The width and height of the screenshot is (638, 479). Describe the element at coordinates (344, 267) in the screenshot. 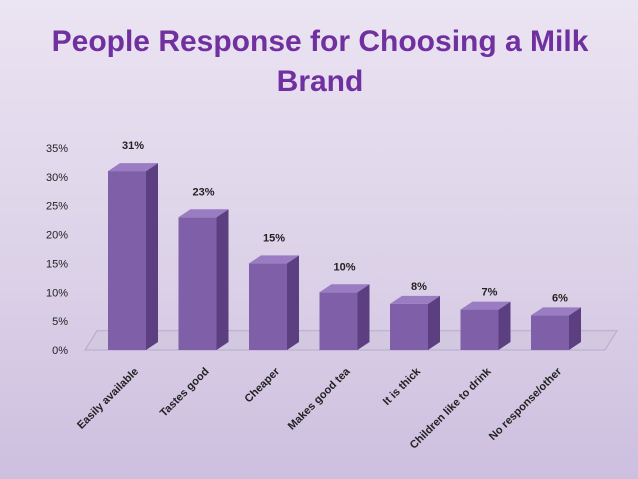

I see `data-label: 10%` at that location.